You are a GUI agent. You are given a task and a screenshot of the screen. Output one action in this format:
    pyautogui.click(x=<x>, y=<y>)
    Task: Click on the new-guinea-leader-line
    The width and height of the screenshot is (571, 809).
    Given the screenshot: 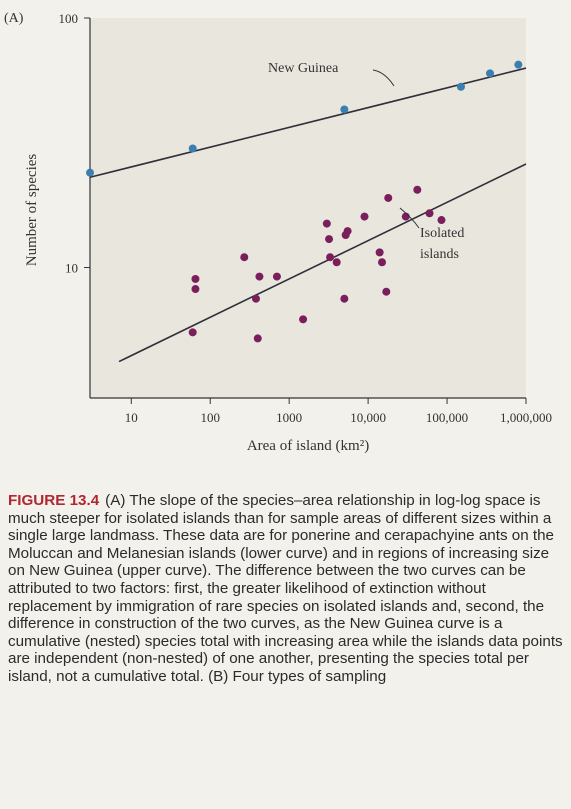 What is the action you would take?
    pyautogui.click(x=383, y=78)
    